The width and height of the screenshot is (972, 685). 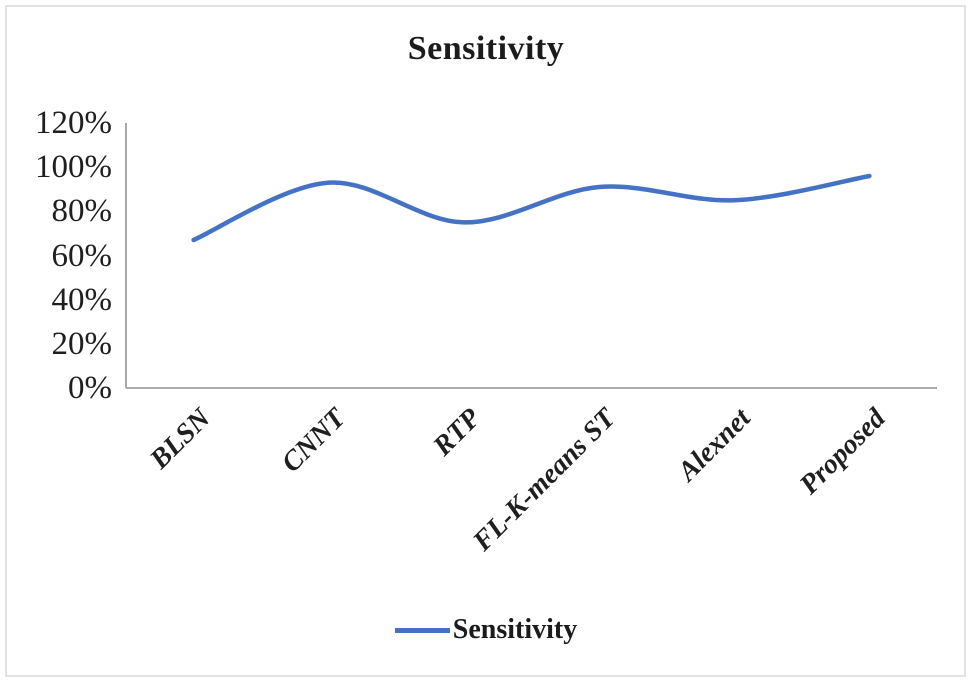 What do you see at coordinates (82, 343) in the screenshot?
I see `y-axis-tick-label: 20%` at bounding box center [82, 343].